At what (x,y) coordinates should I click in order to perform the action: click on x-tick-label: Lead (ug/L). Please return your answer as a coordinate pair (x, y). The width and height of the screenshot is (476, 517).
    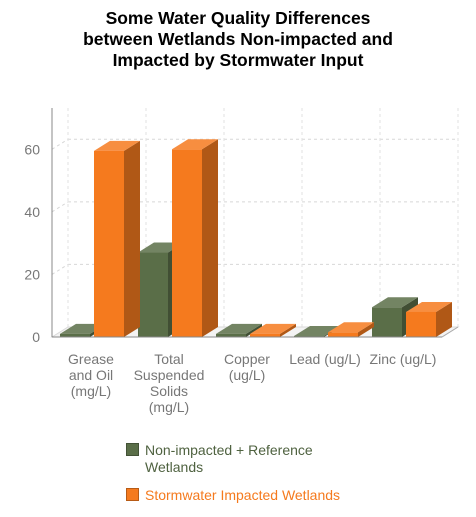
    Looking at the image, I should click on (325, 359).